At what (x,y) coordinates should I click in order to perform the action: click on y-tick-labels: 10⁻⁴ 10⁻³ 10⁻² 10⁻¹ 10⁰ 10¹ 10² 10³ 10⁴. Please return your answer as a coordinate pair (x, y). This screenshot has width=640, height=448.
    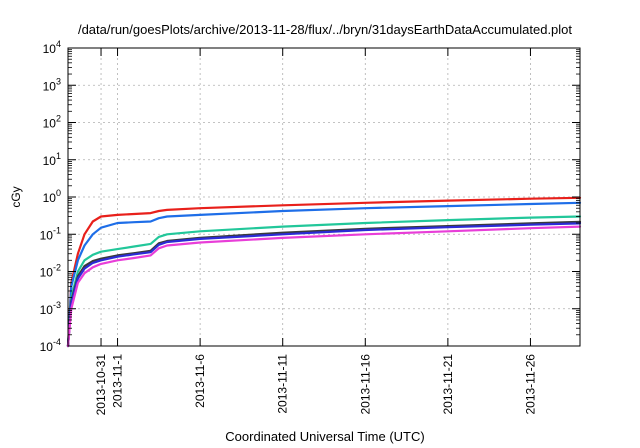
    Looking at the image, I should click on (50, 196).